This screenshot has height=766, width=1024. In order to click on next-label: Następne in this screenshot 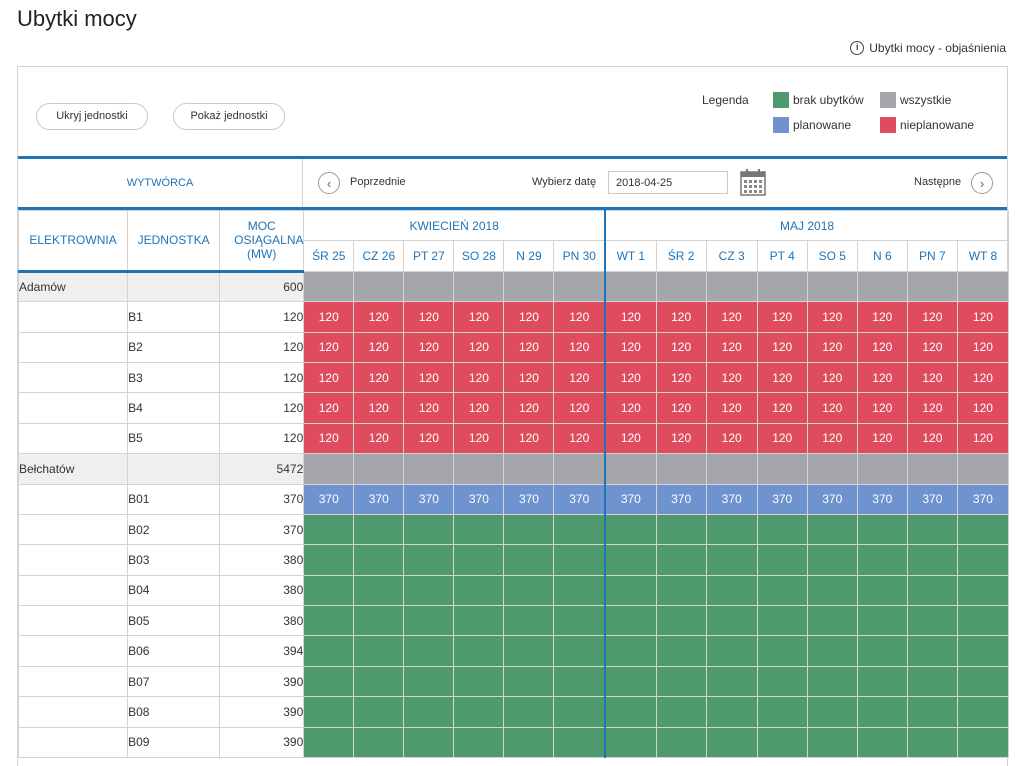, I will do `click(938, 182)`.